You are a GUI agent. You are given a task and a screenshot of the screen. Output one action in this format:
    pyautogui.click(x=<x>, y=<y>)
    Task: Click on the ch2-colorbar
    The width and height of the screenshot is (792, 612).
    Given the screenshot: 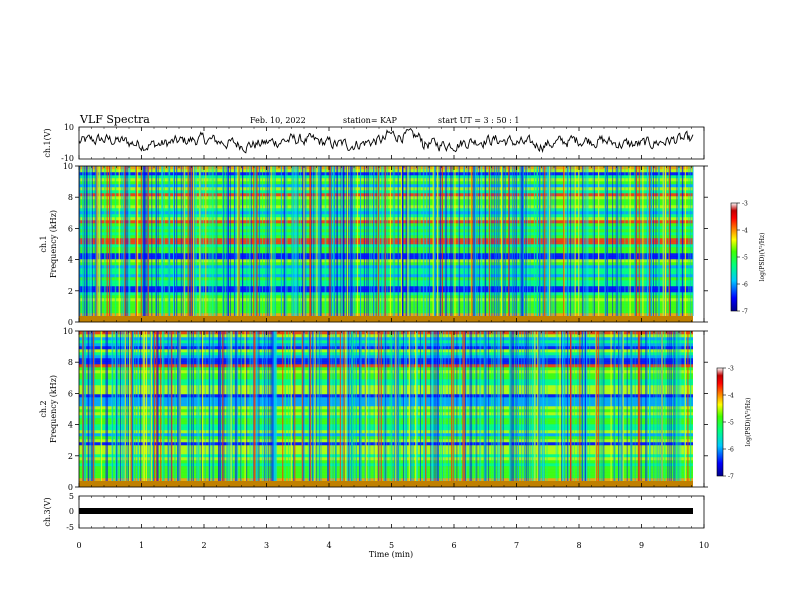 What is the action you would take?
    pyautogui.click(x=720, y=422)
    